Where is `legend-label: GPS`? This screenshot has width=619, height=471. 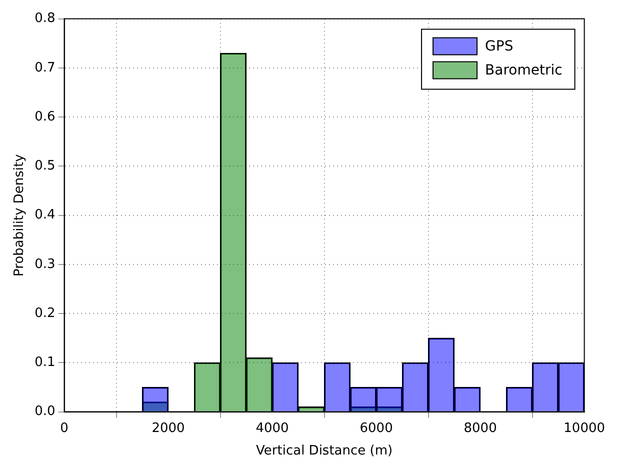 legend-label: GPS is located at coordinates (499, 46).